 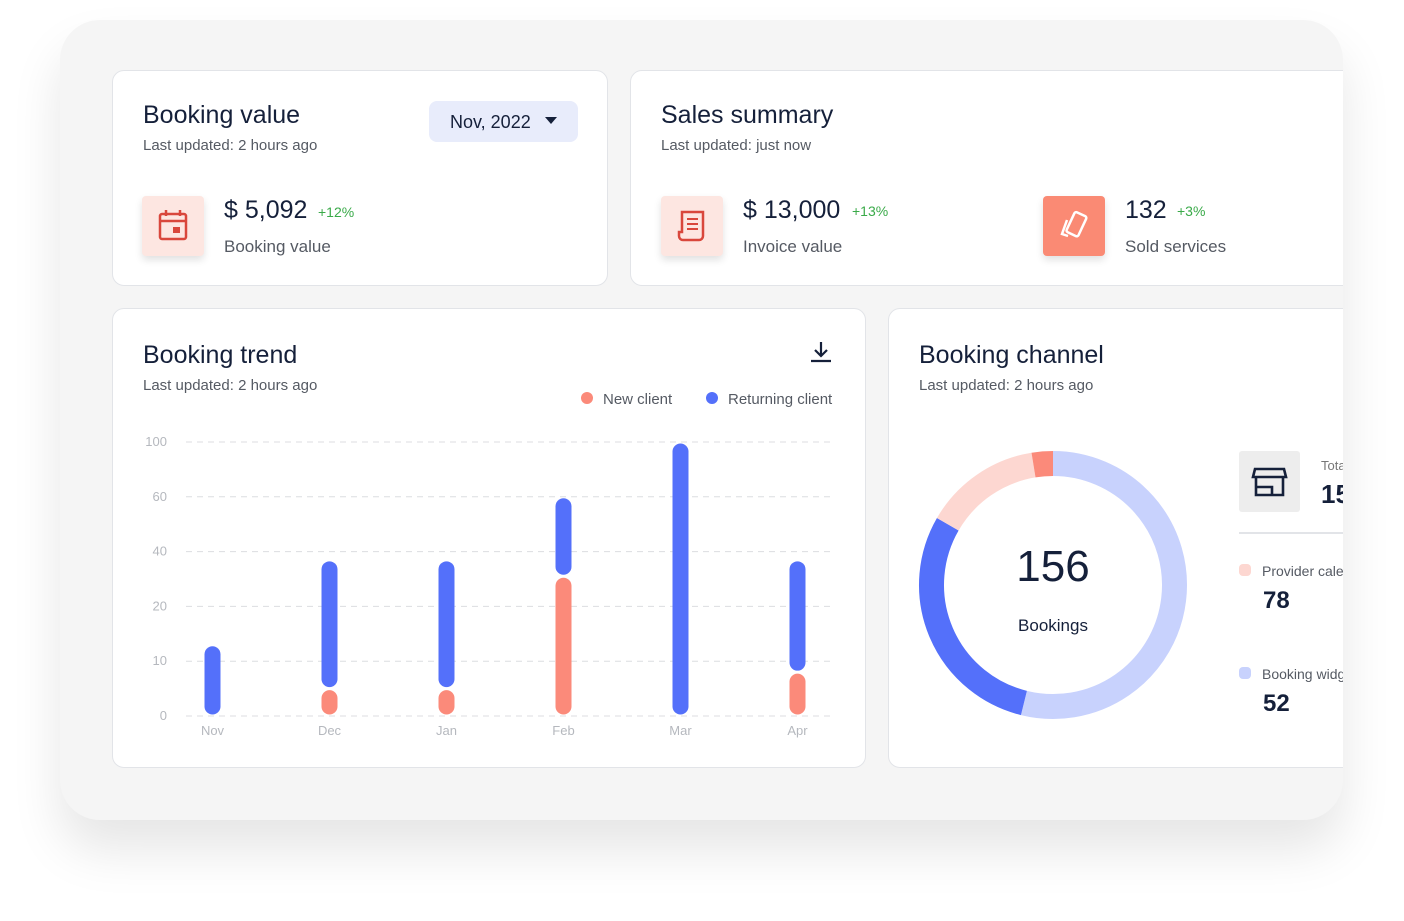 I want to click on amount: 132, so click(x=1146, y=210).